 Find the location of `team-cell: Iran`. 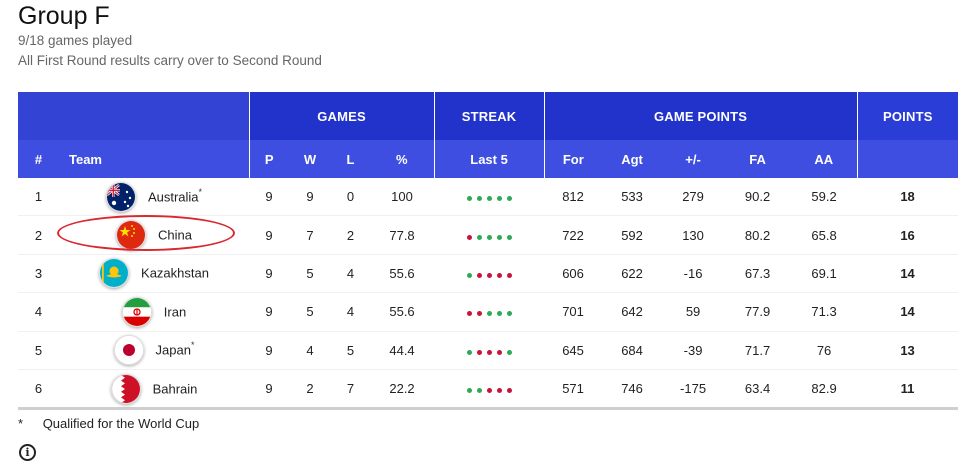

team-cell: Iran is located at coordinates (154, 312).